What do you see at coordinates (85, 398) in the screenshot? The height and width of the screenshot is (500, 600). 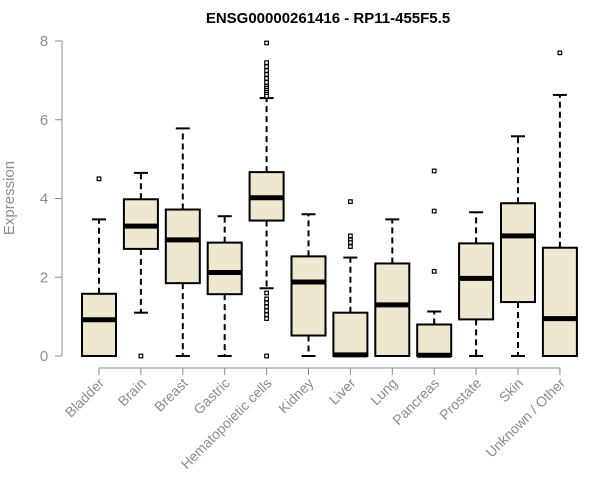 I see `x-tick-label: Bladder` at bounding box center [85, 398].